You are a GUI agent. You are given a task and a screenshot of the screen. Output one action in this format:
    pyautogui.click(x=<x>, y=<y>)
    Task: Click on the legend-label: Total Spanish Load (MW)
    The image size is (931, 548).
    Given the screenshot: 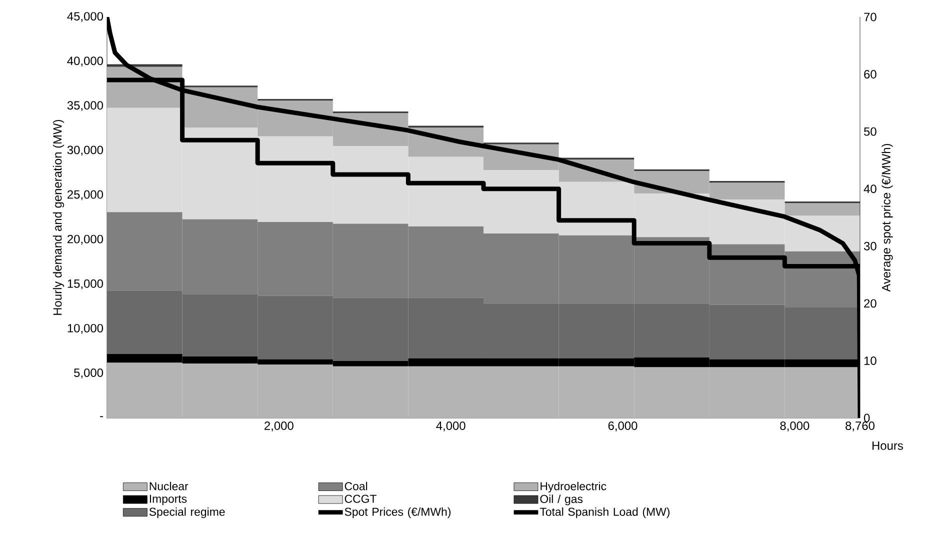 What is the action you would take?
    pyautogui.click(x=605, y=512)
    